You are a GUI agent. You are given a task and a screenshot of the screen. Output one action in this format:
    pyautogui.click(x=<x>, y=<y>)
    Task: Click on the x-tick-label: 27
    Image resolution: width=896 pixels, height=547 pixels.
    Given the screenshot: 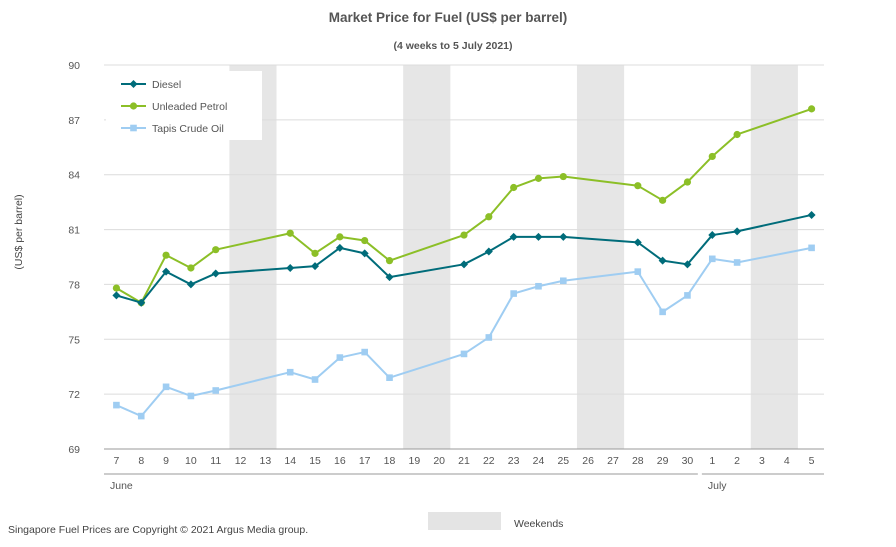 What is the action you would take?
    pyautogui.click(x=613, y=461)
    